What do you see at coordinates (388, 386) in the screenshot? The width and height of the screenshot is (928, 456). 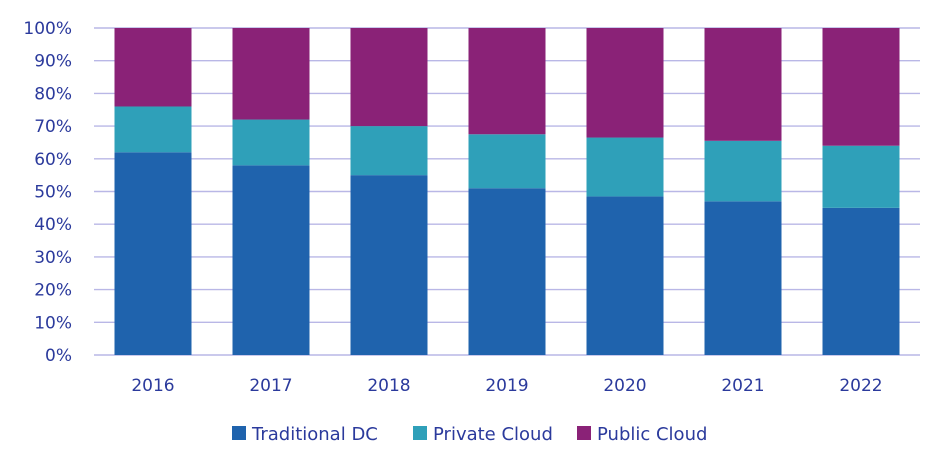 I see `x-tick-label: 2018` at bounding box center [388, 386].